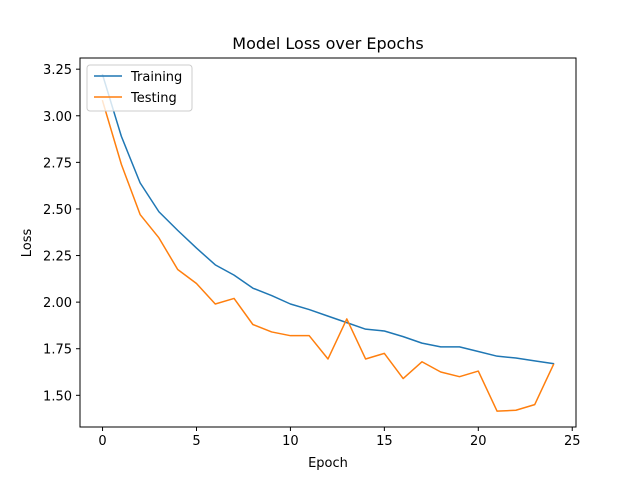  I want to click on y-tick-label: 2.25, so click(57, 257).